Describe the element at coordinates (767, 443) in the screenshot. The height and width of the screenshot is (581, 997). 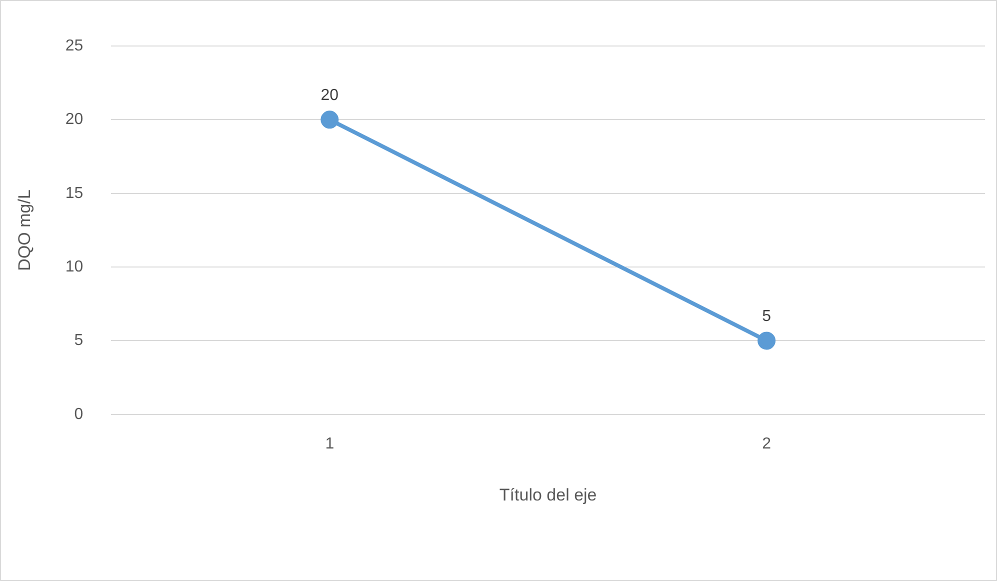
I see `x-tick-label: 2` at that location.